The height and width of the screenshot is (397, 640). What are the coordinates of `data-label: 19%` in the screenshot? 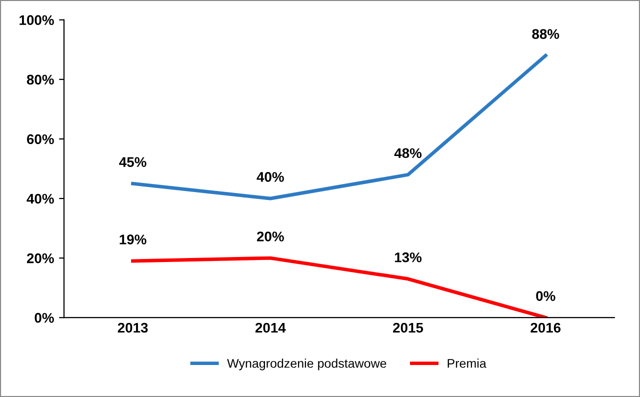 It's located at (133, 239).